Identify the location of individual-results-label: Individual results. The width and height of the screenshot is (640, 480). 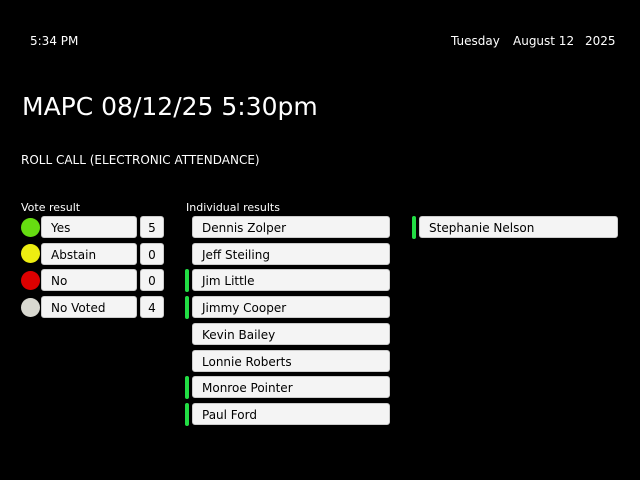
(233, 207).